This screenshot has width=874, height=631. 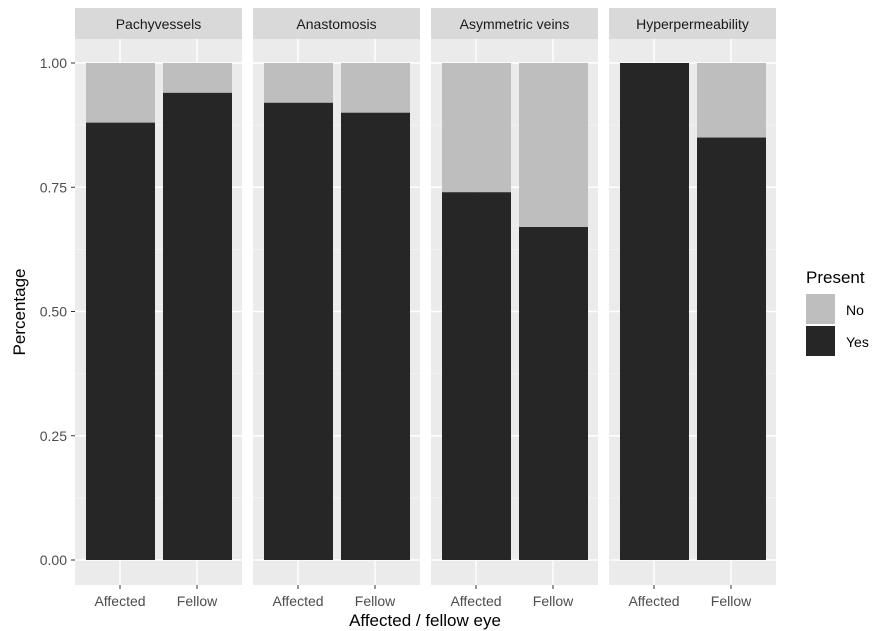 I want to click on y-tick-label: 1.00, so click(x=53, y=63).